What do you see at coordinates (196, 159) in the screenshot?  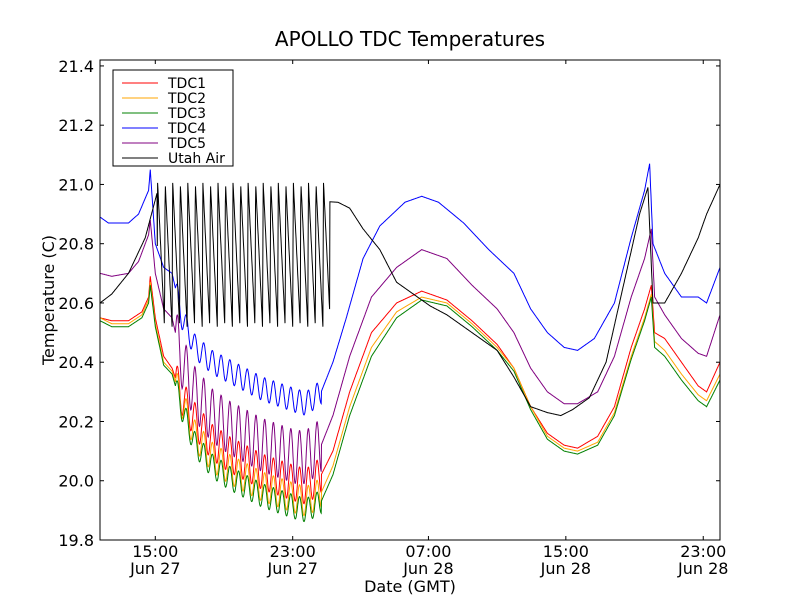 I see `legend-label: Utah Air` at bounding box center [196, 159].